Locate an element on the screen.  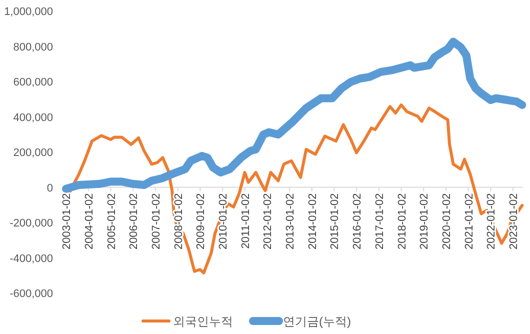
x-tick-label: 2018-01-02 is located at coordinates (402, 221).